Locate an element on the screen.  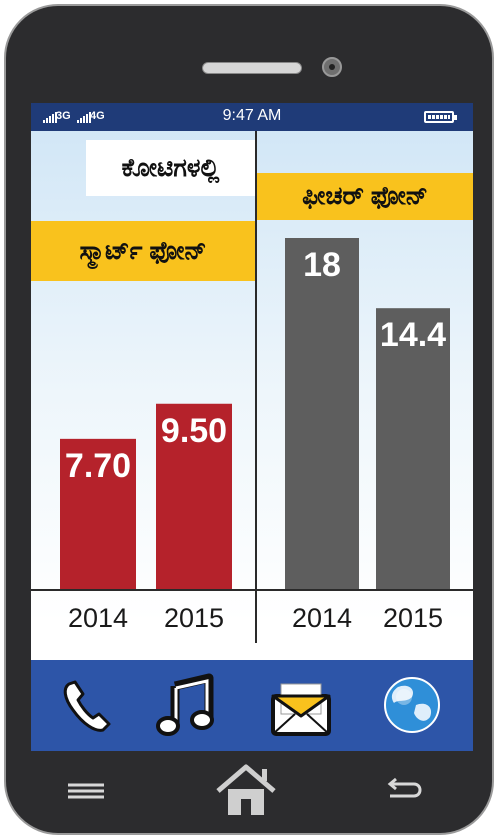
status-time: 9:47 AM is located at coordinates (252, 115).